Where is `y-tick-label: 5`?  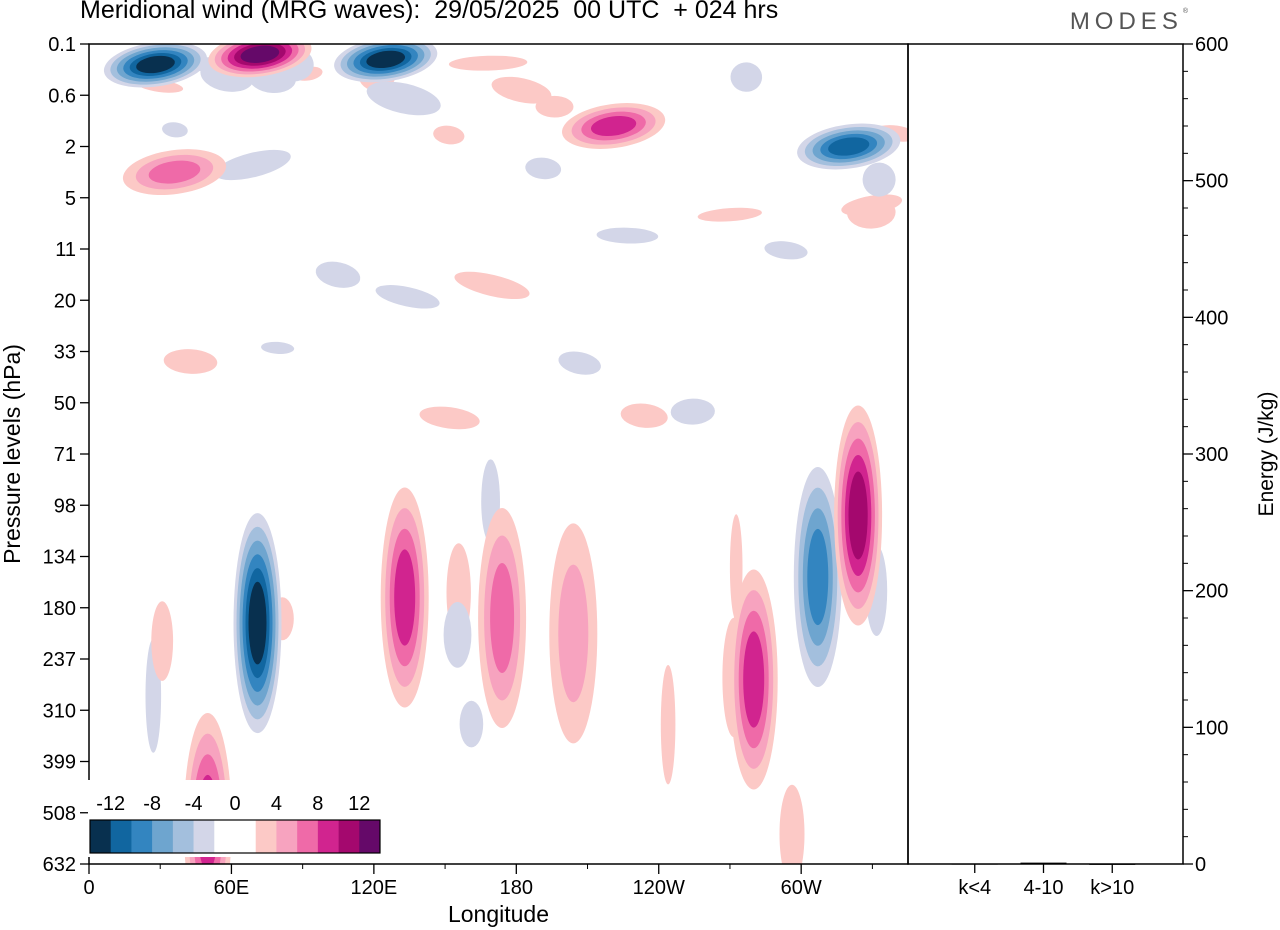
y-tick-label: 5 is located at coordinates (70, 199).